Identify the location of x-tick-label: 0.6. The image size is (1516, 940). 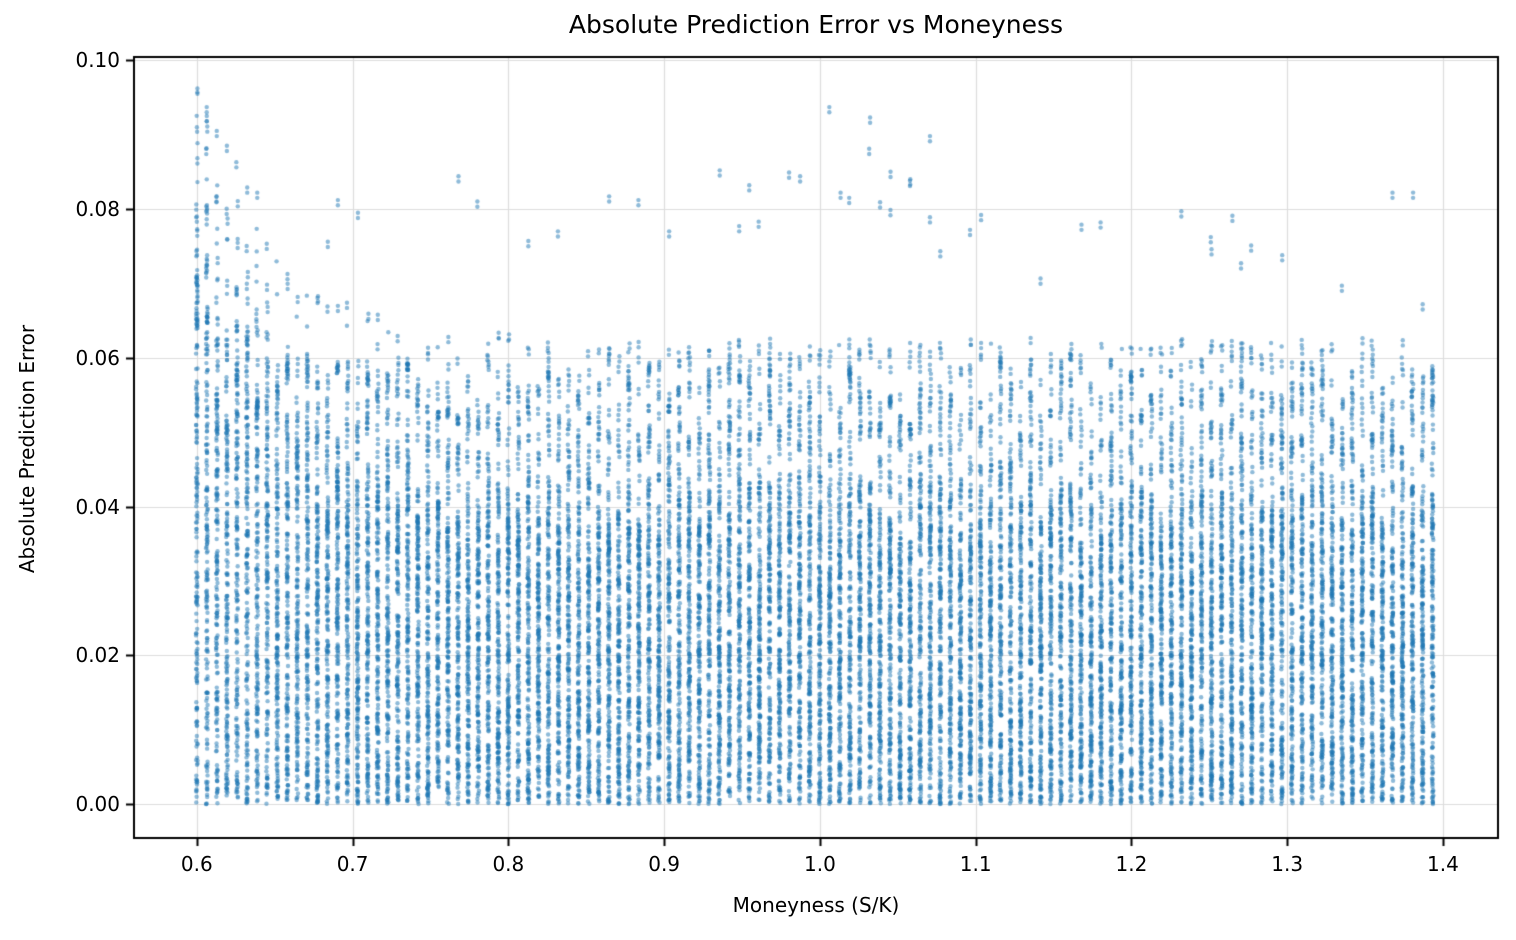
(196, 864).